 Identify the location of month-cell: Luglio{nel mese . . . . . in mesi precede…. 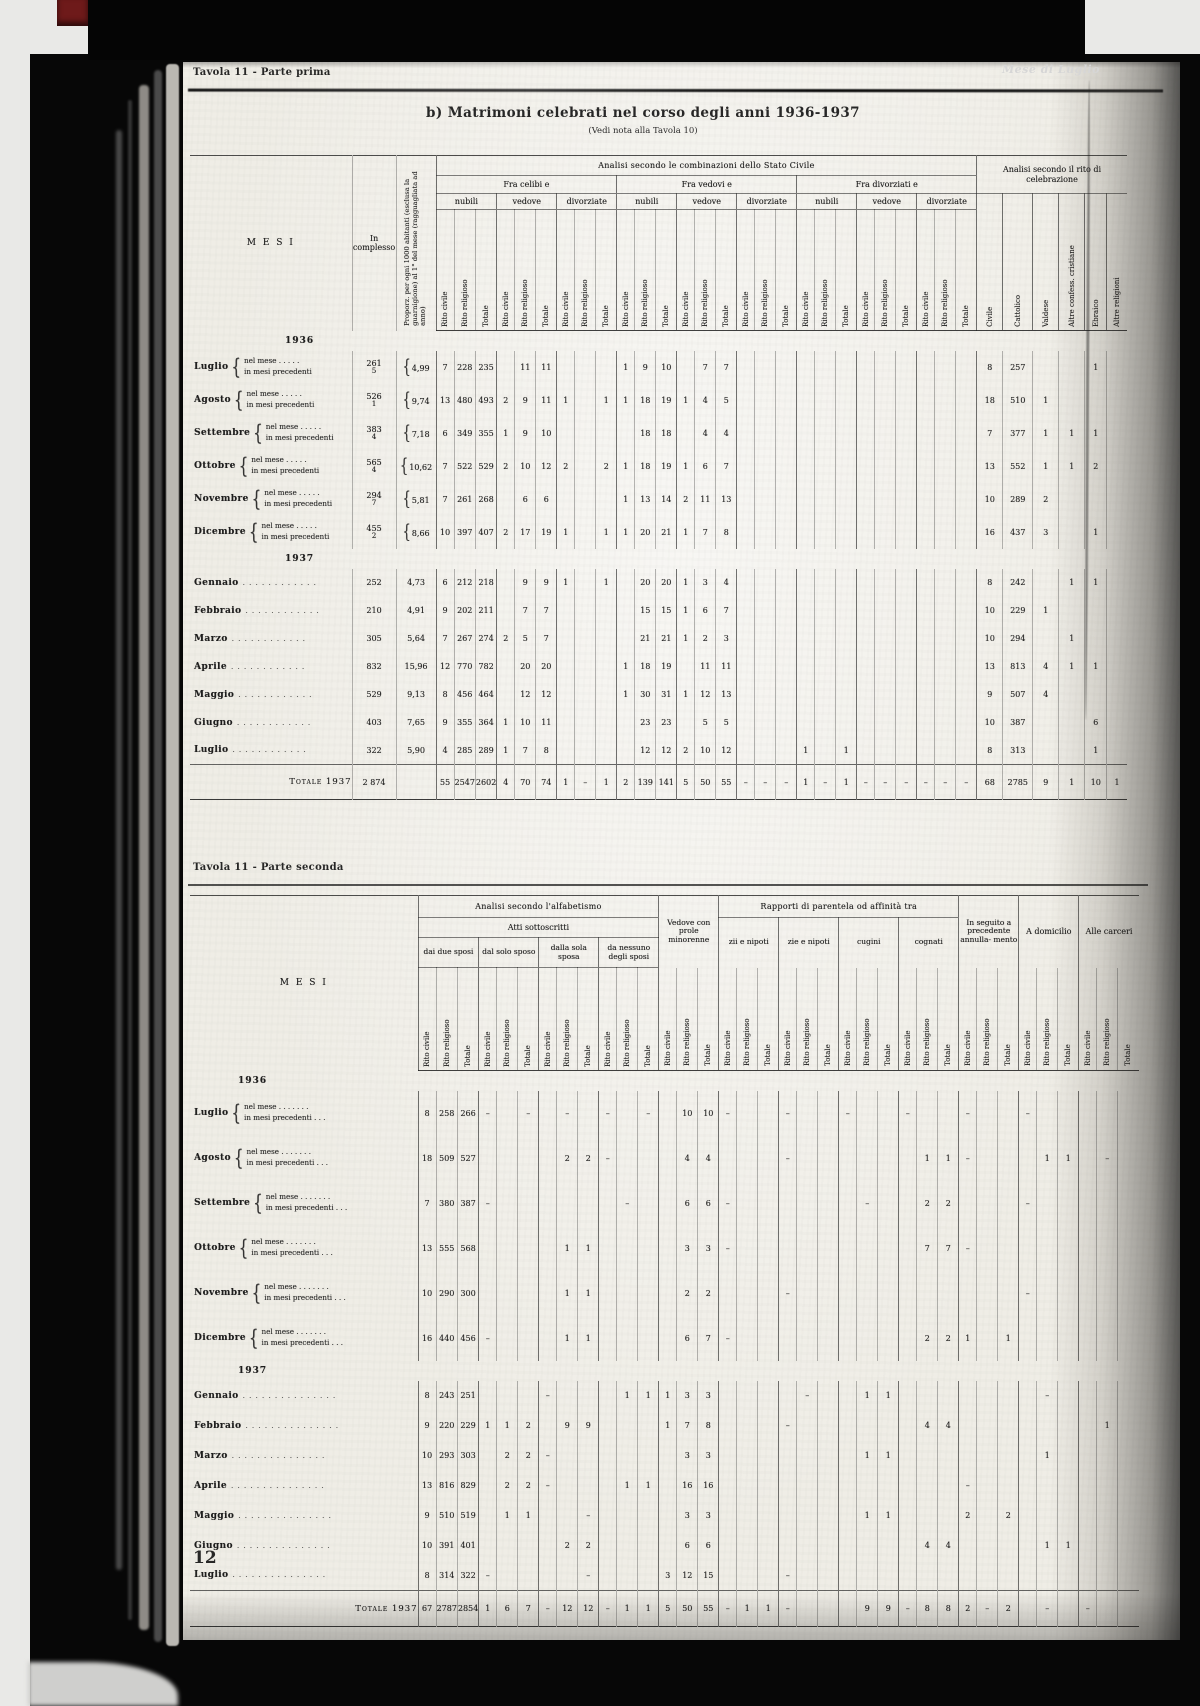
(271, 367).